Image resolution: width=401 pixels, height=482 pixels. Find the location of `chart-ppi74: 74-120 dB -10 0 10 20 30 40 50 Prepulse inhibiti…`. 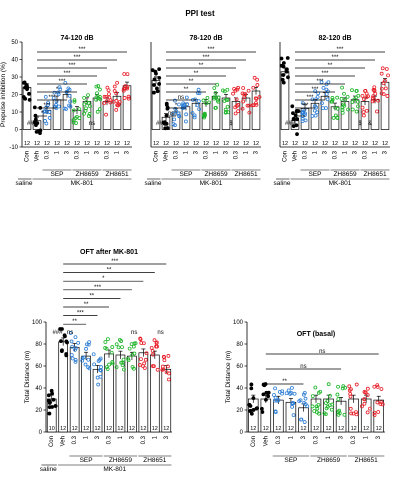

chart-ppi74: 74-120 dB -10 0 10 20 30 40 50 Prepulse inhibiti… is located at coordinates (66, 111).